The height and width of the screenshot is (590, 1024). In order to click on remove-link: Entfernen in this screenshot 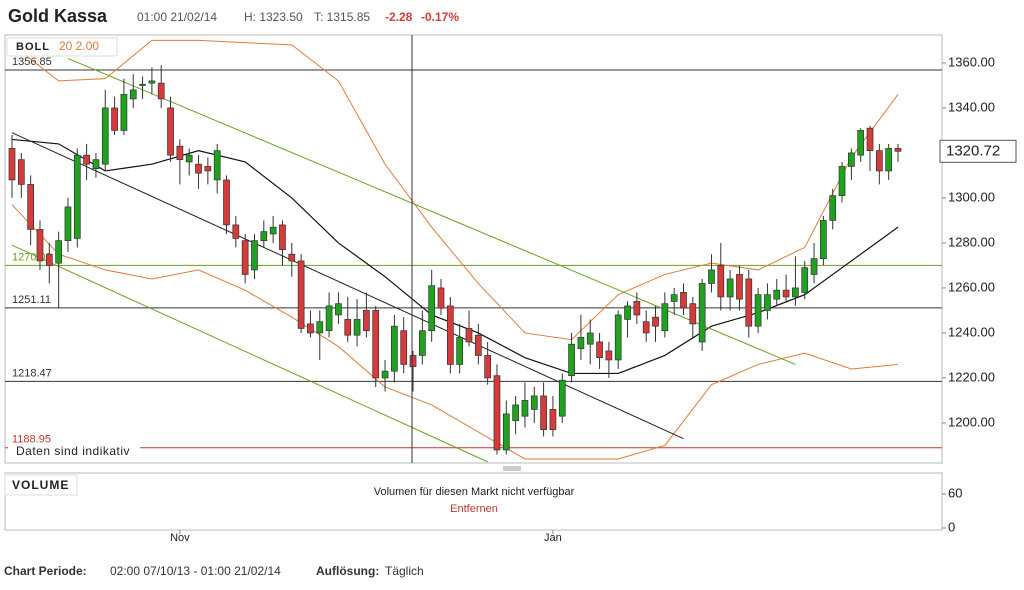, I will do `click(474, 509)`.